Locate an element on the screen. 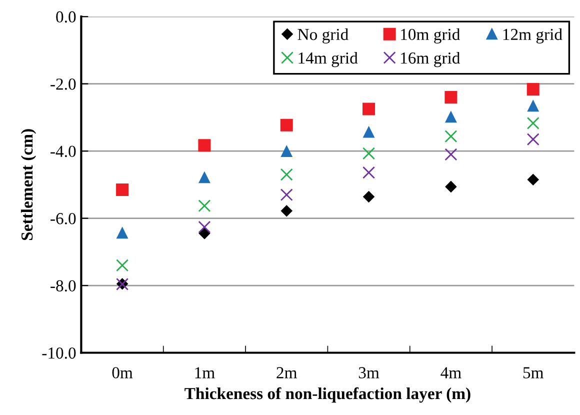  x-tick-label: 5m is located at coordinates (533, 372).